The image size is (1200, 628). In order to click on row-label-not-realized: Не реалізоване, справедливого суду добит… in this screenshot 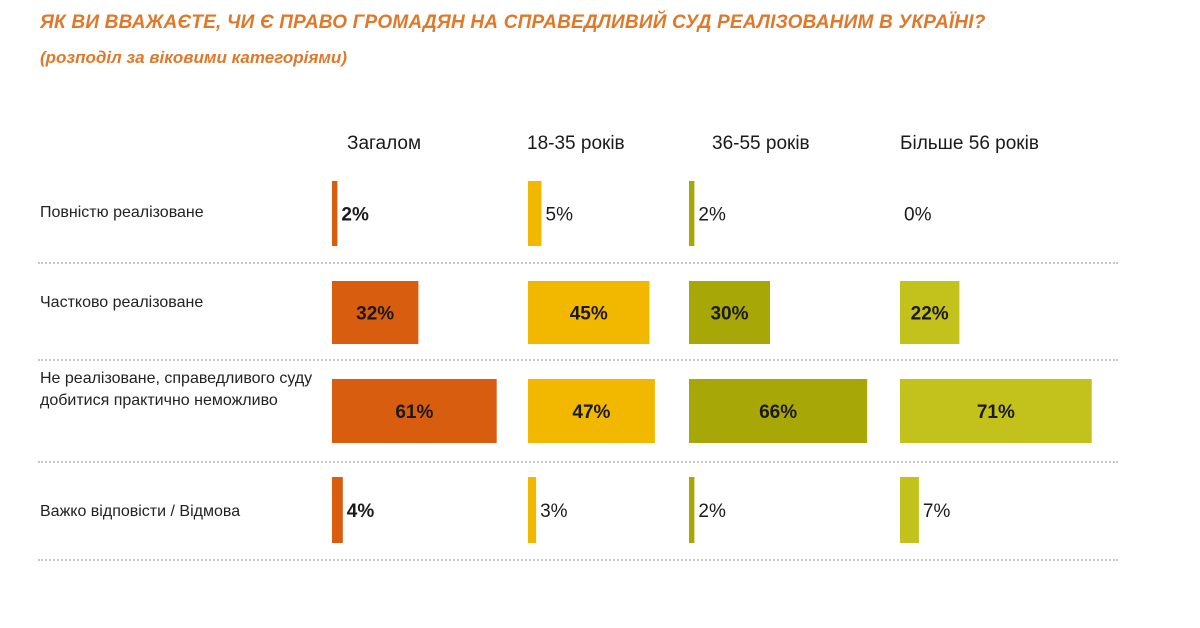, I will do `click(176, 389)`.